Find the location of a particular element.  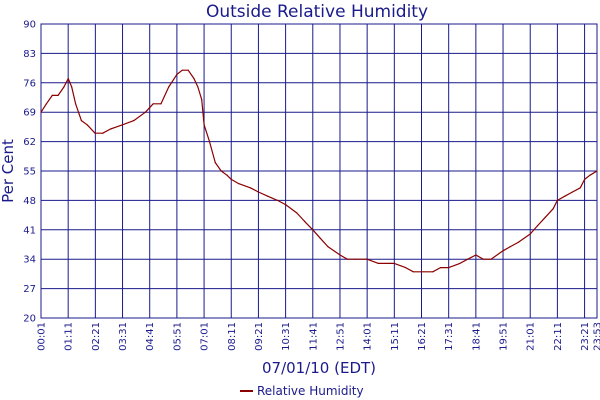

y-tick-labels: 20 27 34 41 48 55 62 69 76 83 90 is located at coordinates (29, 172).